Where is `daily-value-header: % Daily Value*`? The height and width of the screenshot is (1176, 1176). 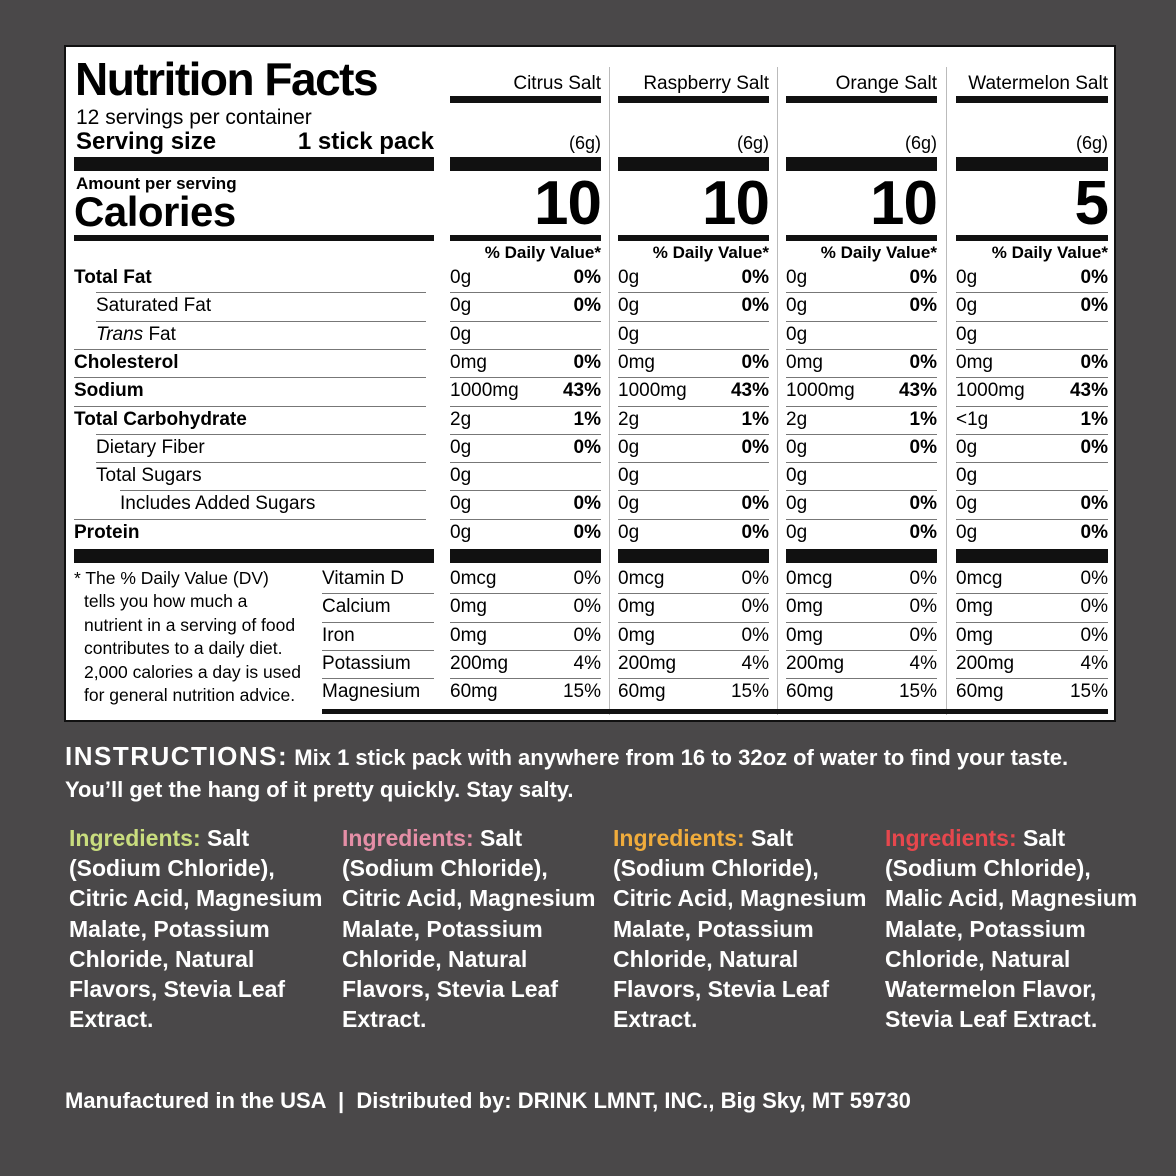
daily-value-header: % Daily Value* is located at coordinates (710, 252).